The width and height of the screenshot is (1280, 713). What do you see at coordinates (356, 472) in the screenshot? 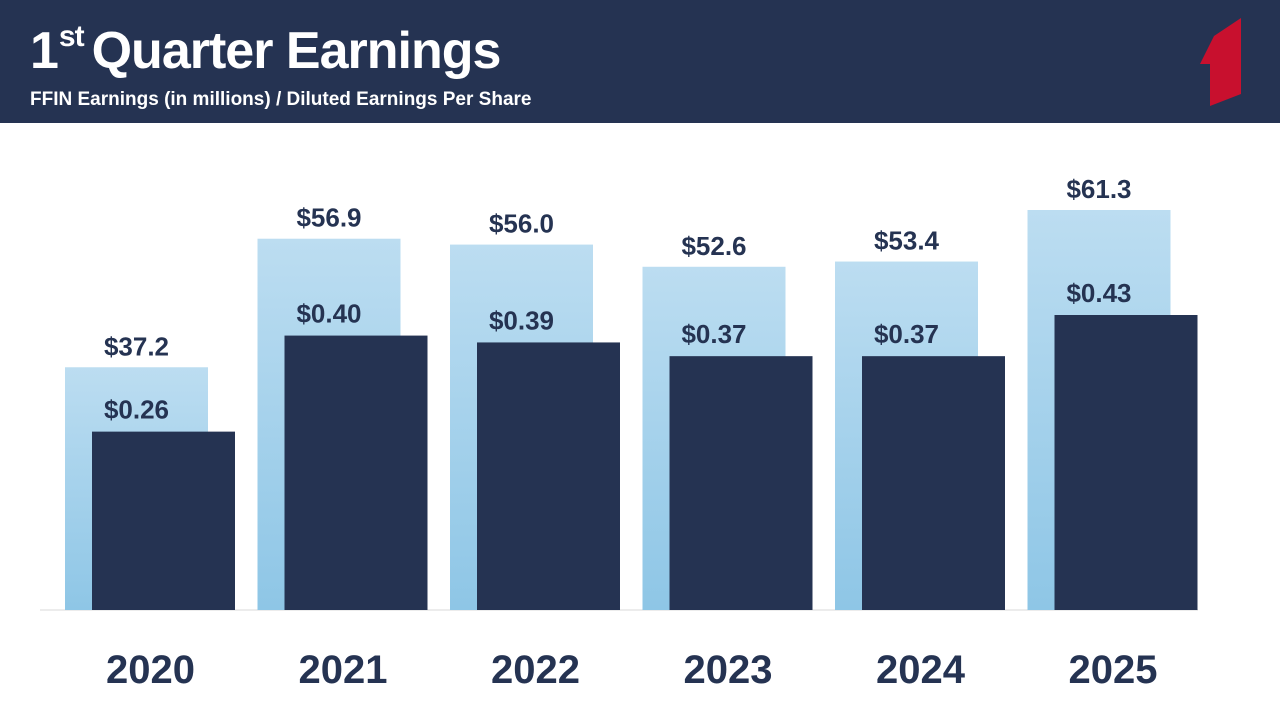
I see `eps-bar-2021` at bounding box center [356, 472].